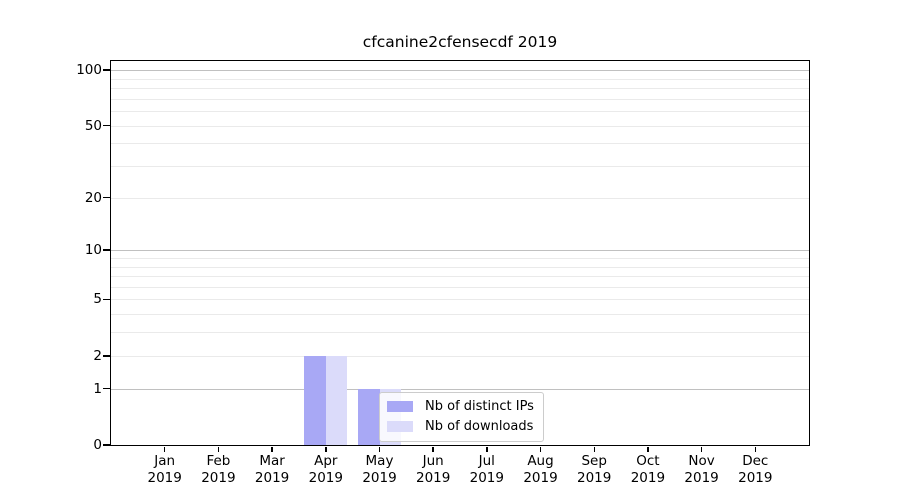  I want to click on y-tick-label: 10, so click(93, 250).